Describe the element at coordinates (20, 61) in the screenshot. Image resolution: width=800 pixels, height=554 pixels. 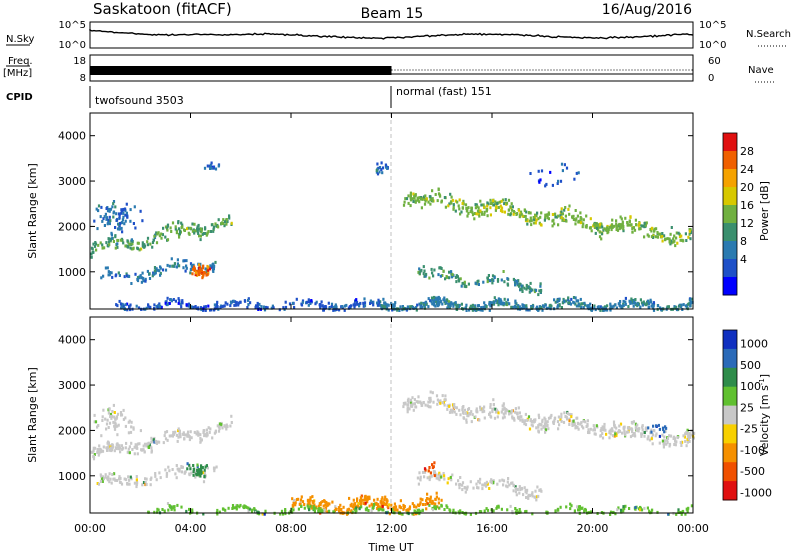
I see `freq-label: Freq.` at that location.